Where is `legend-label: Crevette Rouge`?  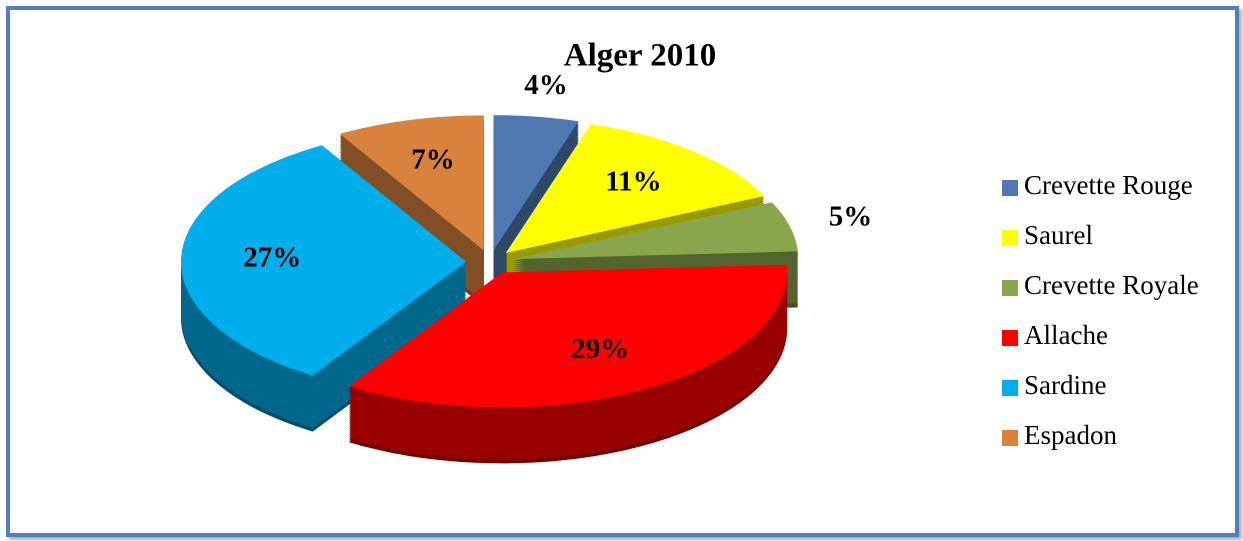
legend-label: Crevette Rouge is located at coordinates (1108, 185).